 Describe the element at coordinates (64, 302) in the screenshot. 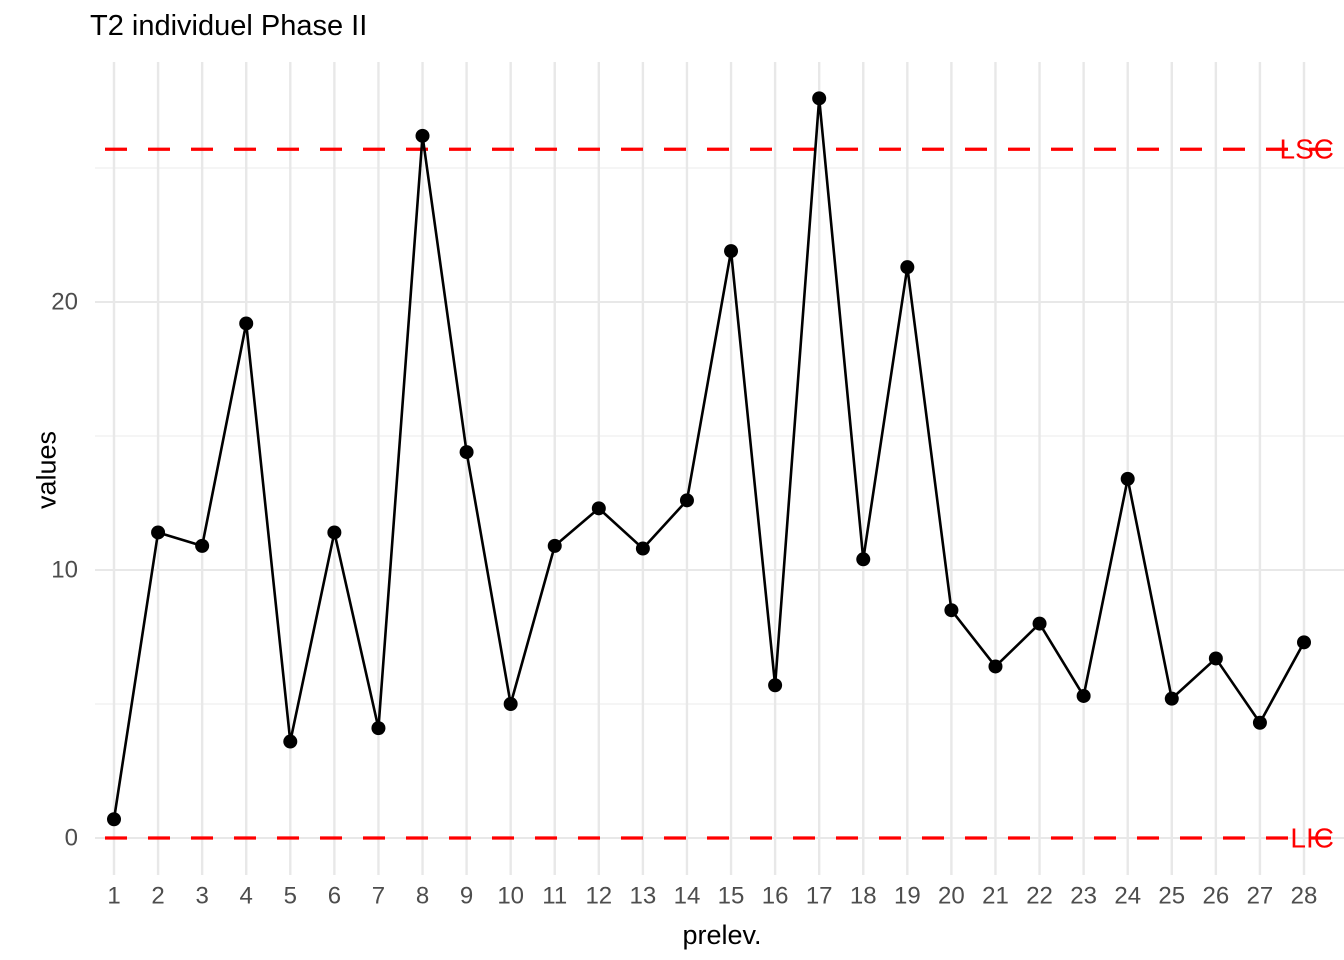

I see `y-tick-label-20: 20` at that location.